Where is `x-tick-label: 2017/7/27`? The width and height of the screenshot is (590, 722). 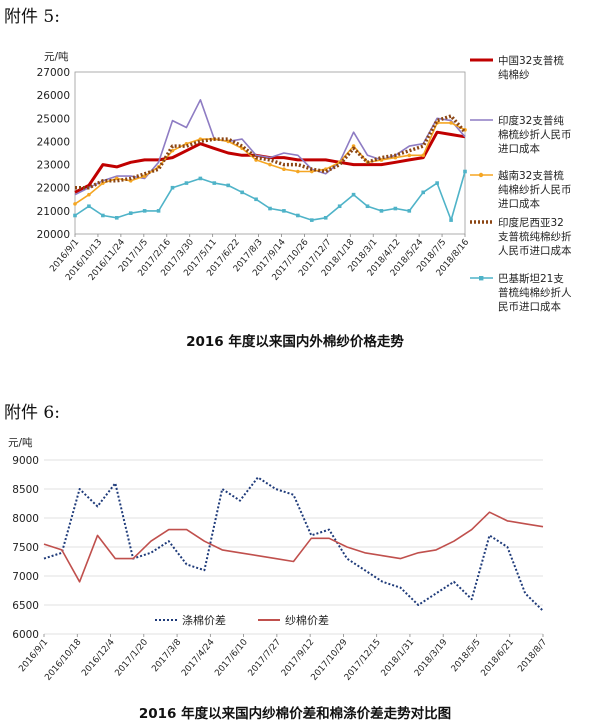
x-tick-label: 2017/7/27 is located at coordinates (265, 658).